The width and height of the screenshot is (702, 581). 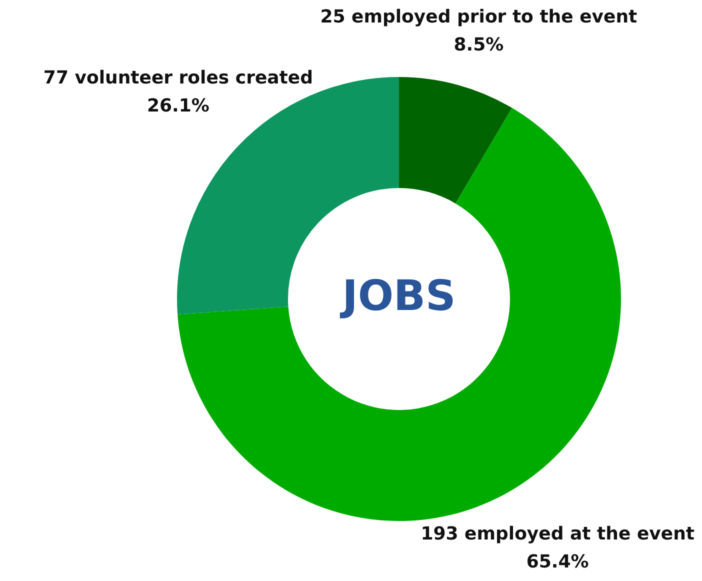 What do you see at coordinates (178, 106) in the screenshot?
I see `data-label: 26.1%` at bounding box center [178, 106].